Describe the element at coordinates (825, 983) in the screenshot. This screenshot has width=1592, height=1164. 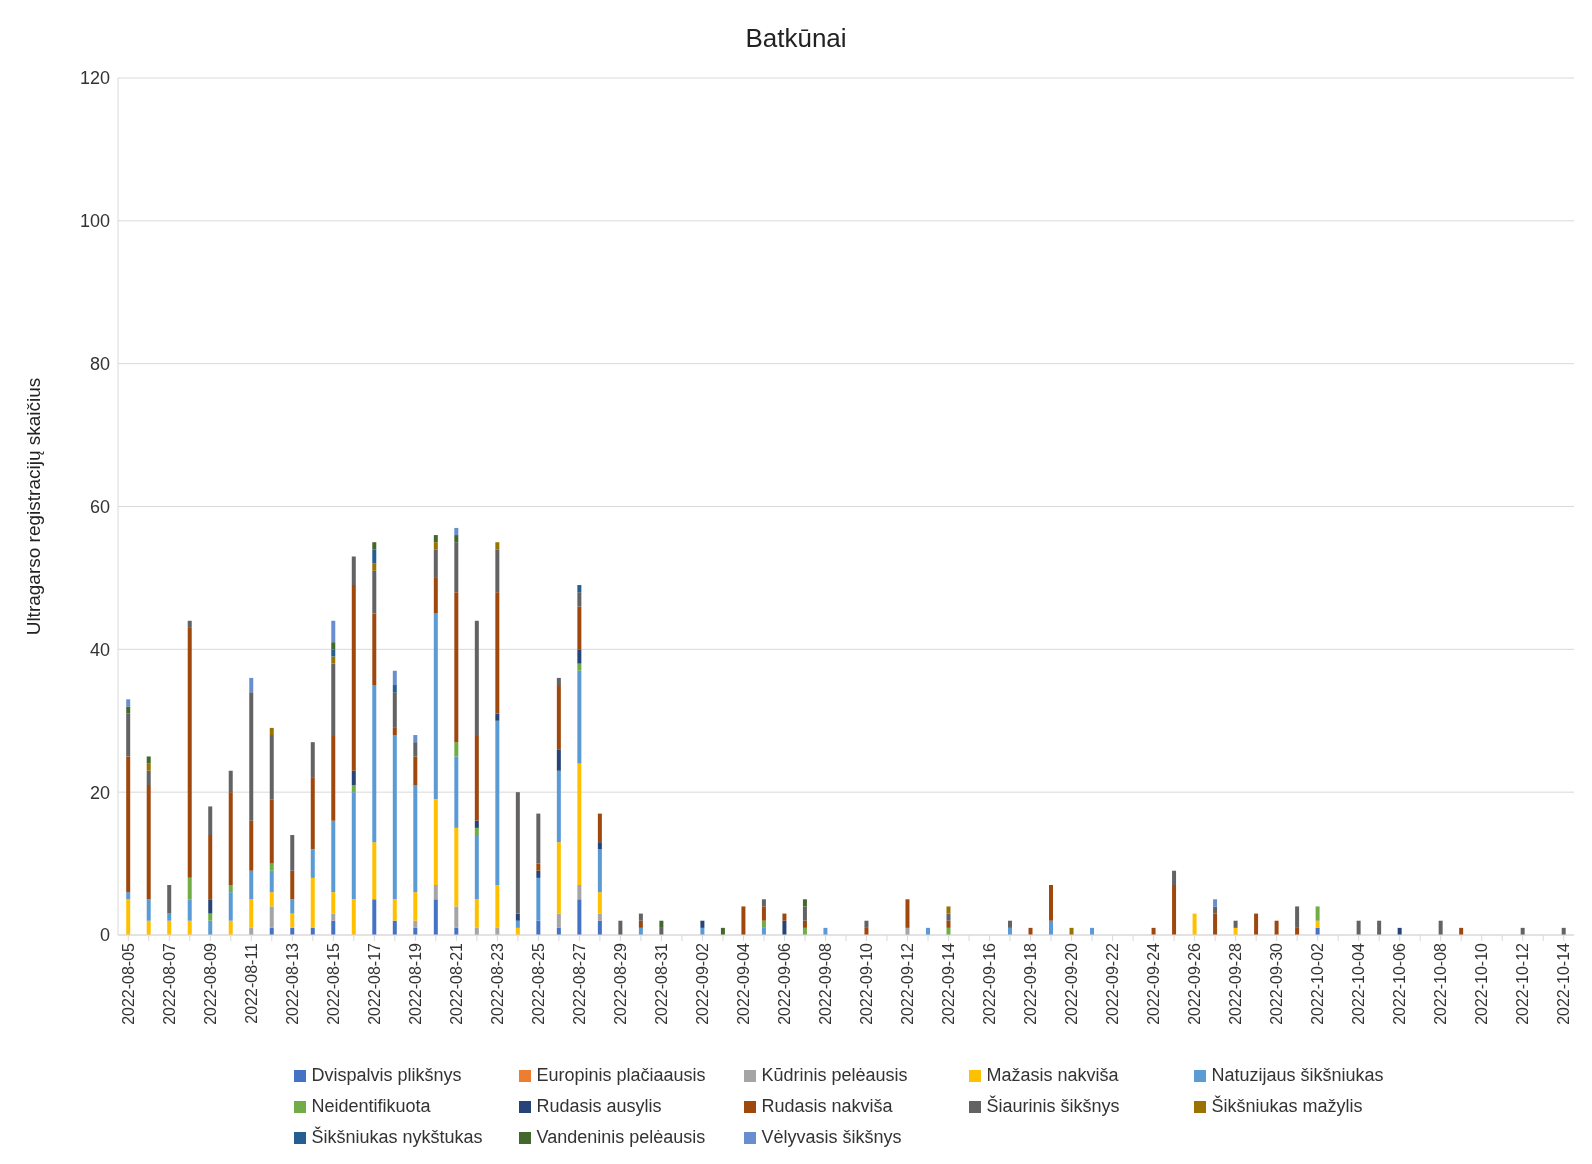
I see `x-tick-label: 2022-09-08` at that location.